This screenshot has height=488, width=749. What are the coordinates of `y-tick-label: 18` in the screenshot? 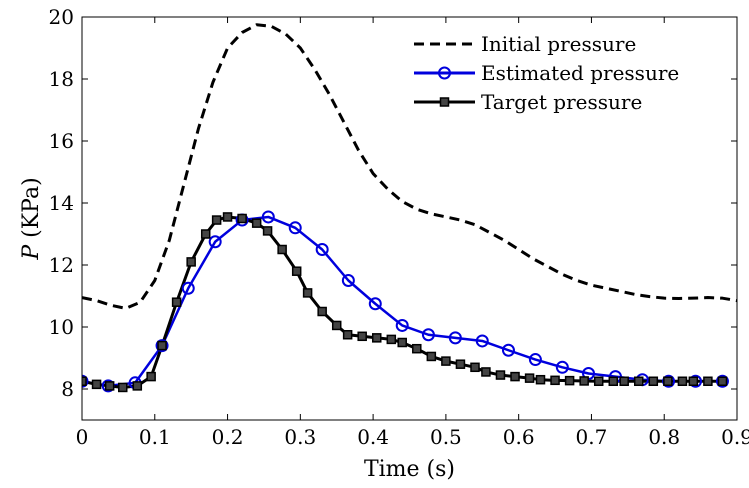 It's located at (61, 79).